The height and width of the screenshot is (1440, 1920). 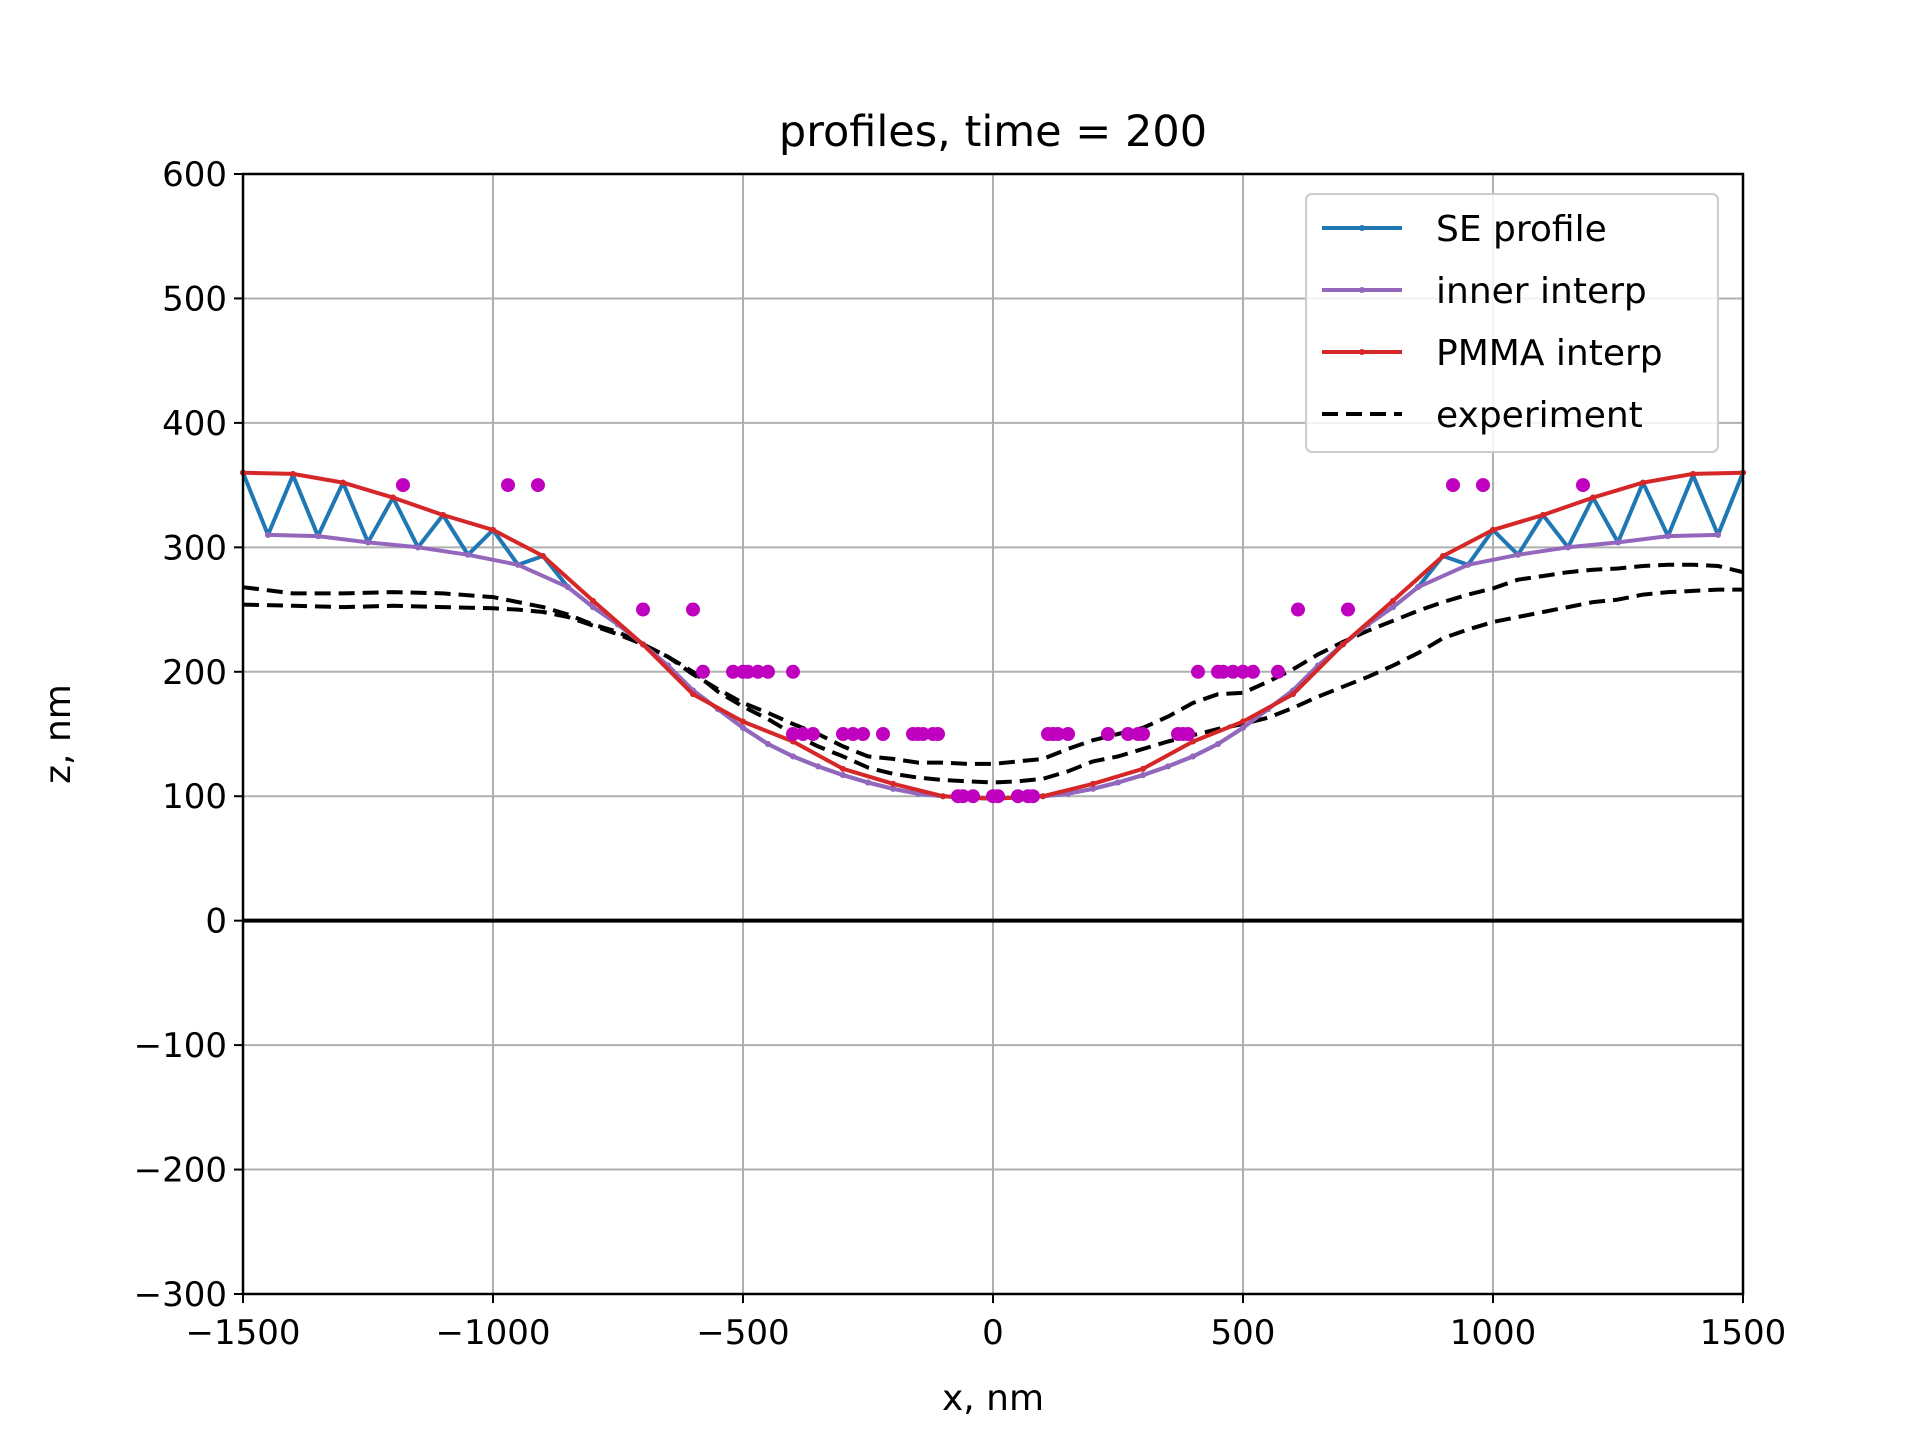 I want to click on chart-title: profiles, time = 200, so click(x=993, y=132).